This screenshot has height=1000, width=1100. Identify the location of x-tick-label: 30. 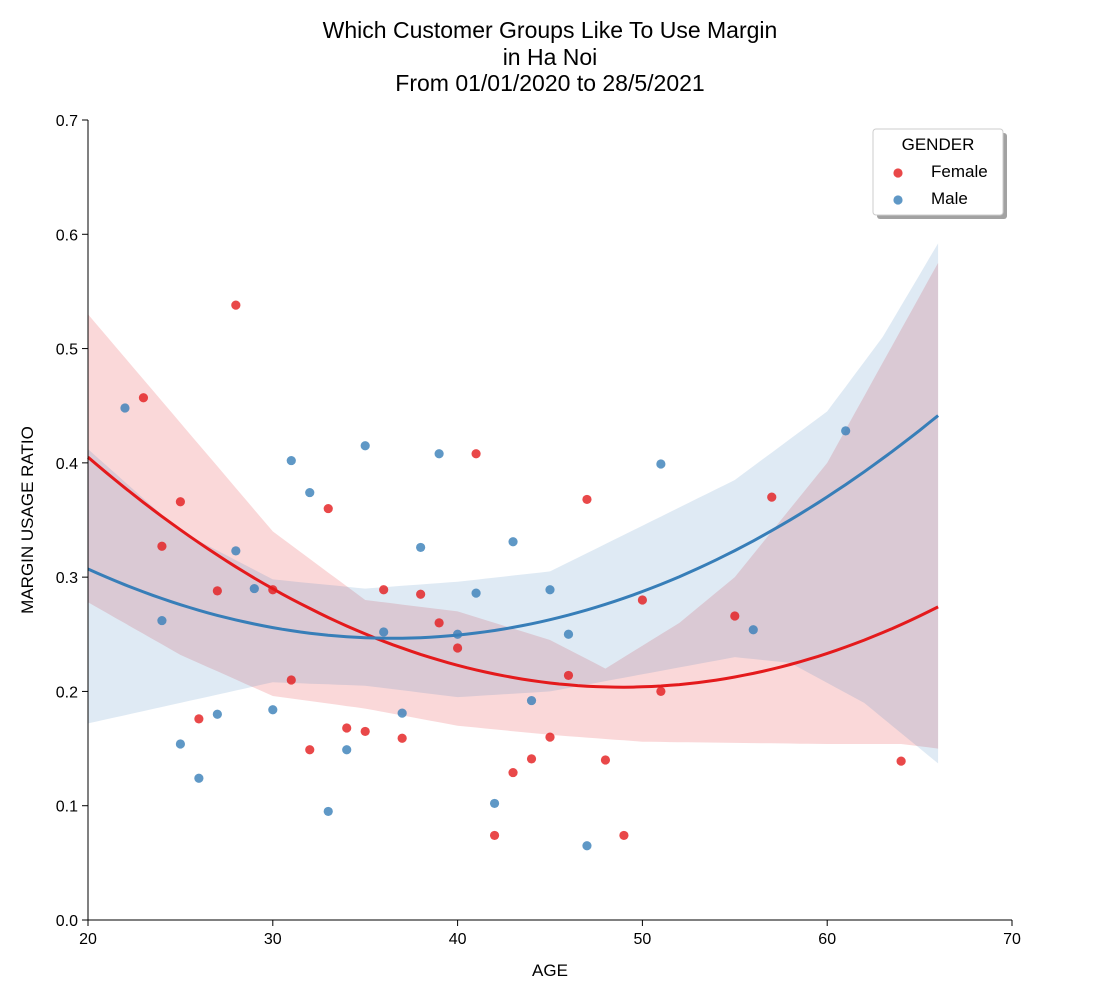
(273, 939).